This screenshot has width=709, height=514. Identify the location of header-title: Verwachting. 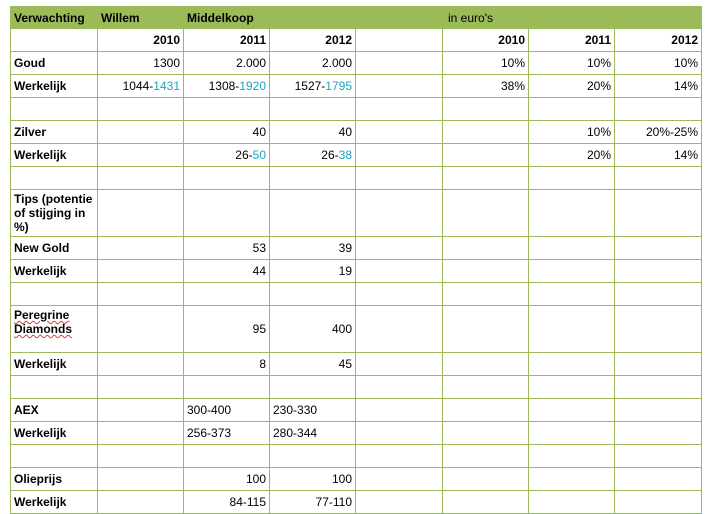
(54, 17).